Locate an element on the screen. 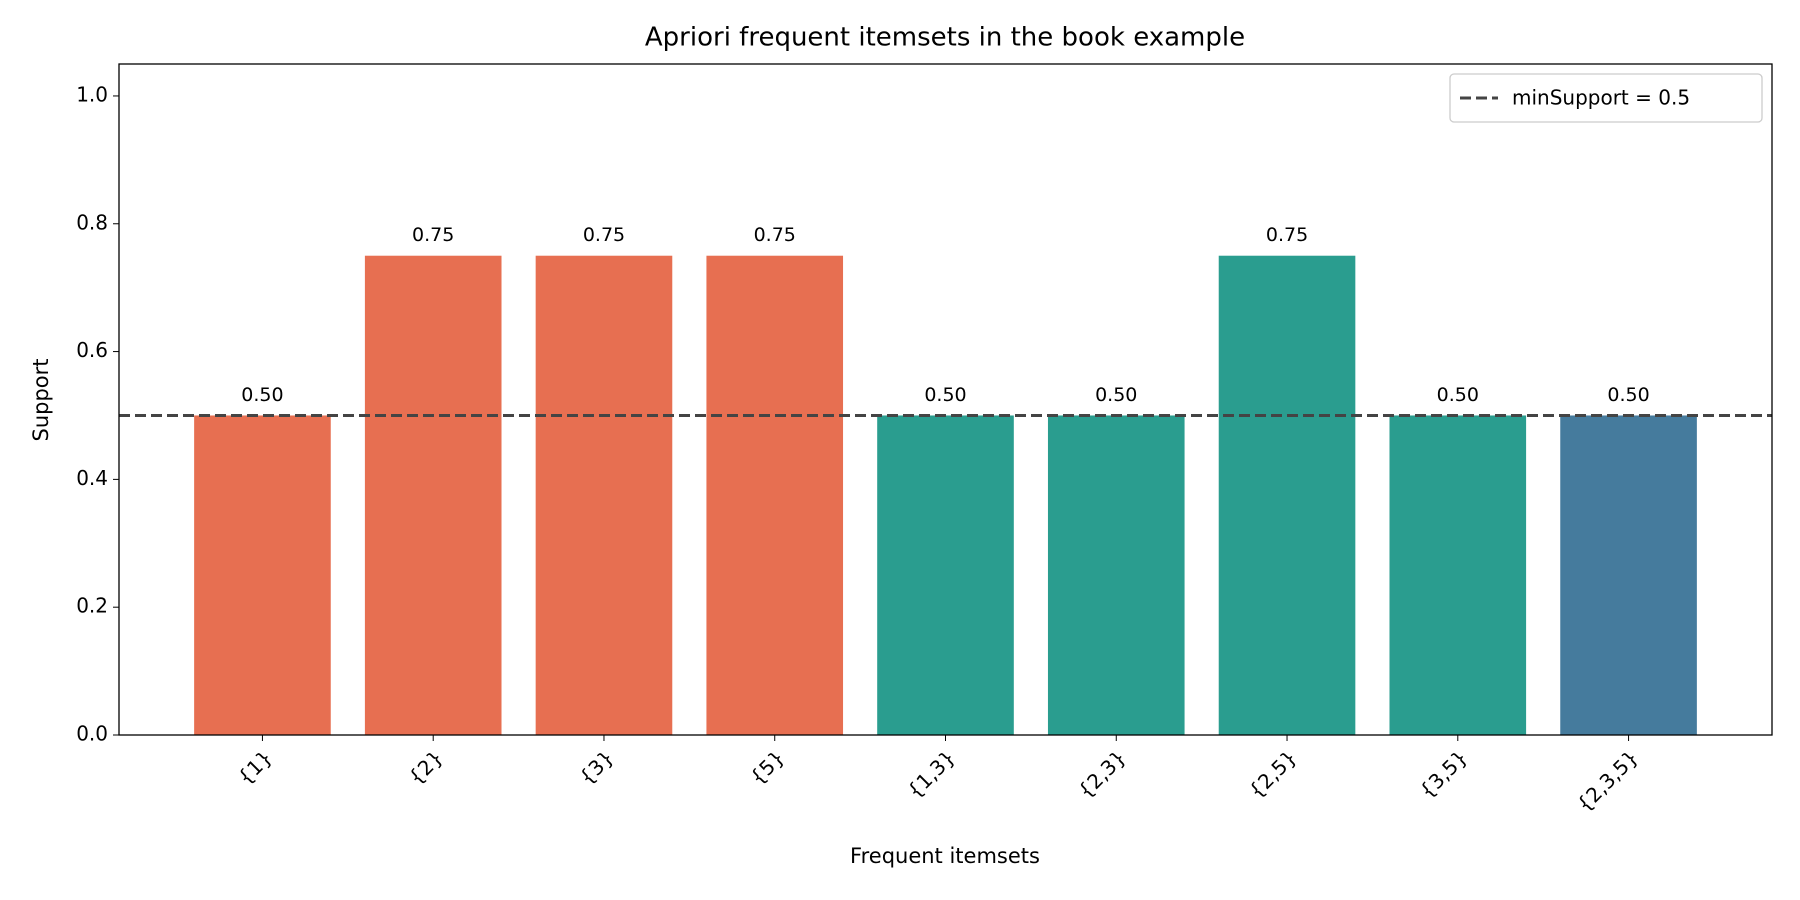 The height and width of the screenshot is (900, 1800). y-axis-label: Support is located at coordinates (41, 399).